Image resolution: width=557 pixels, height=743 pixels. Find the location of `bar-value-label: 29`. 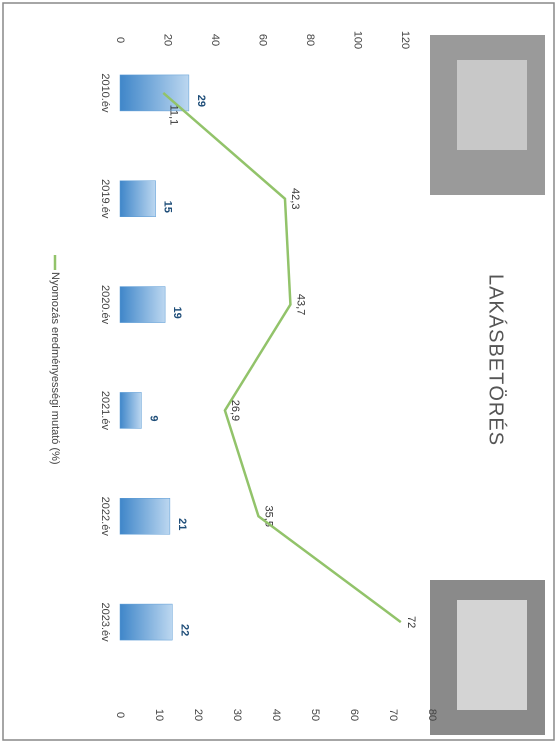

bar-value-label: 29 is located at coordinates (201, 101).